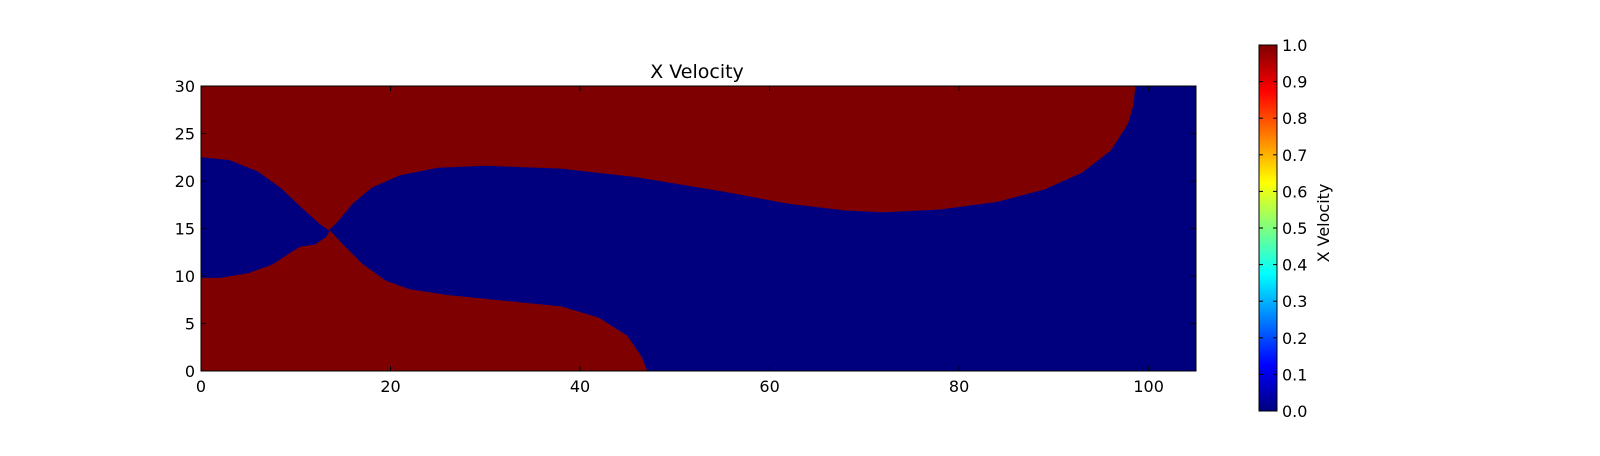  What do you see at coordinates (1294, 82) in the screenshot?
I see `colorbar-tick-label: 0.9` at bounding box center [1294, 82].